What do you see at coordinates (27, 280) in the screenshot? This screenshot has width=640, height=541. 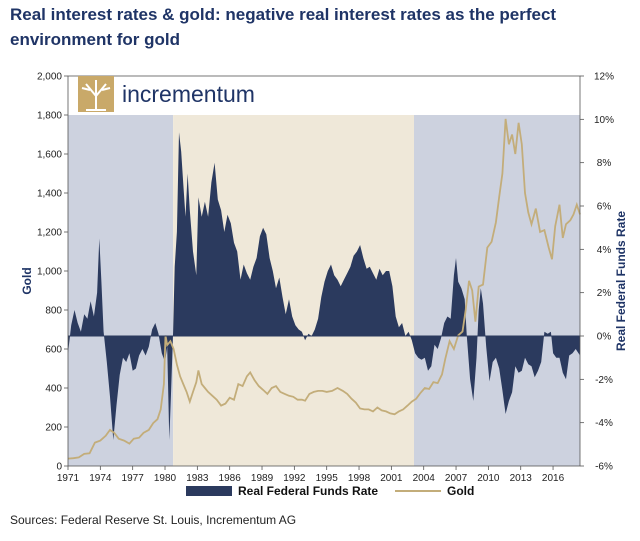 I see `y-axis-label-left: Gold` at bounding box center [27, 280].